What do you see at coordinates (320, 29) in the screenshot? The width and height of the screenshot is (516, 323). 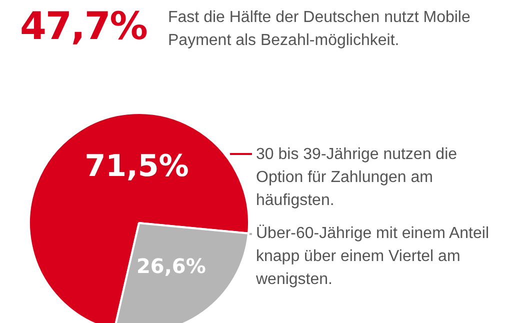 I see `text: Fast die Hälfte der Deutschen nutzt Mobile Payment als Bezahl-möglichkeit.` at bounding box center [320, 29].